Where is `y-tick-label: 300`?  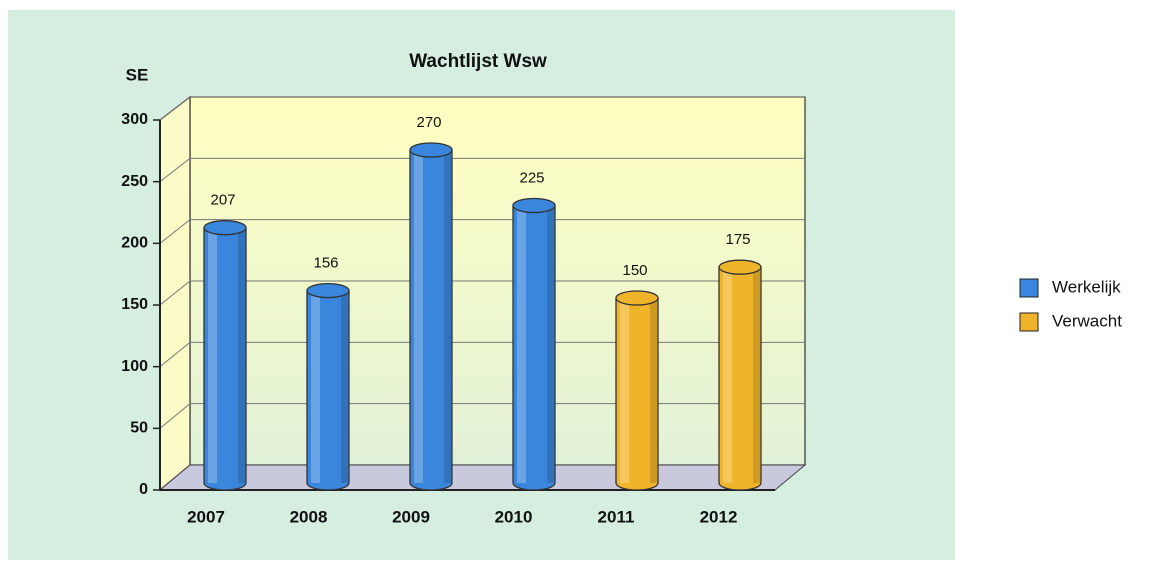 y-tick-label: 300 is located at coordinates (134, 119).